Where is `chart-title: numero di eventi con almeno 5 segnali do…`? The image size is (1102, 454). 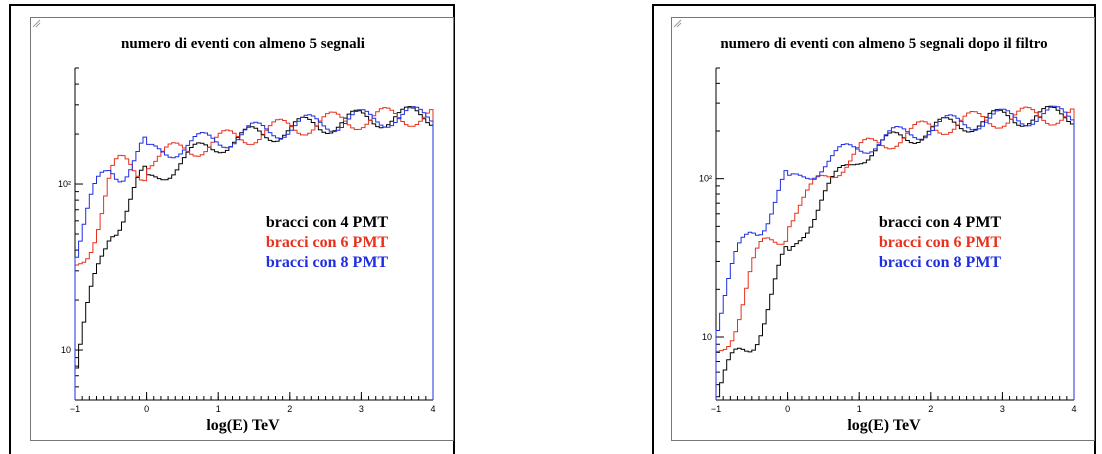
chart-title: numero di eventi con almeno 5 segnali do… is located at coordinates (883, 44).